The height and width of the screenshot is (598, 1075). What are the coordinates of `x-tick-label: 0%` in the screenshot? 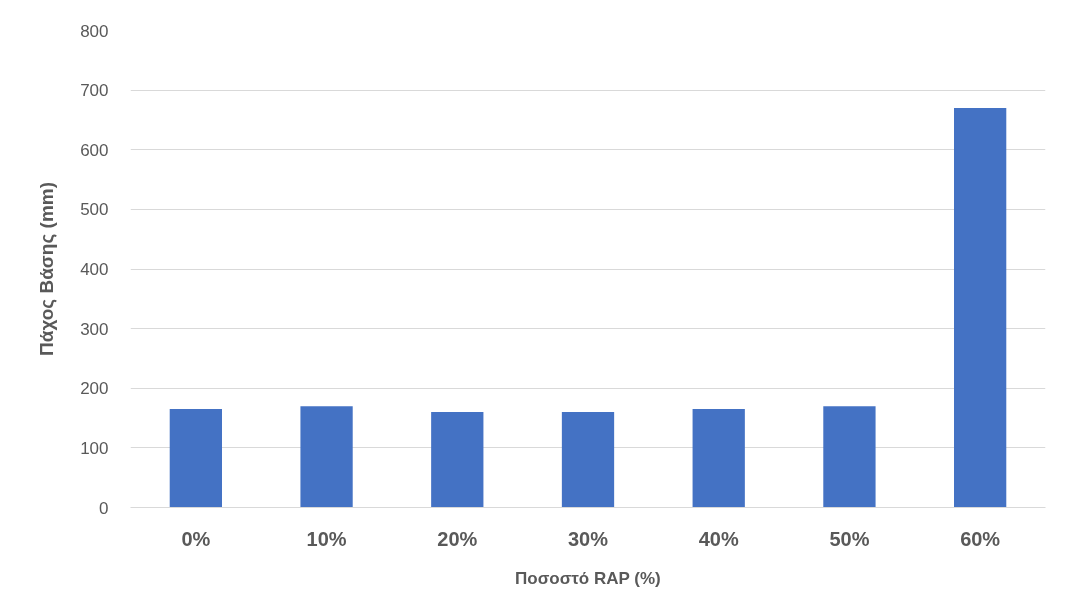 It's located at (196, 538).